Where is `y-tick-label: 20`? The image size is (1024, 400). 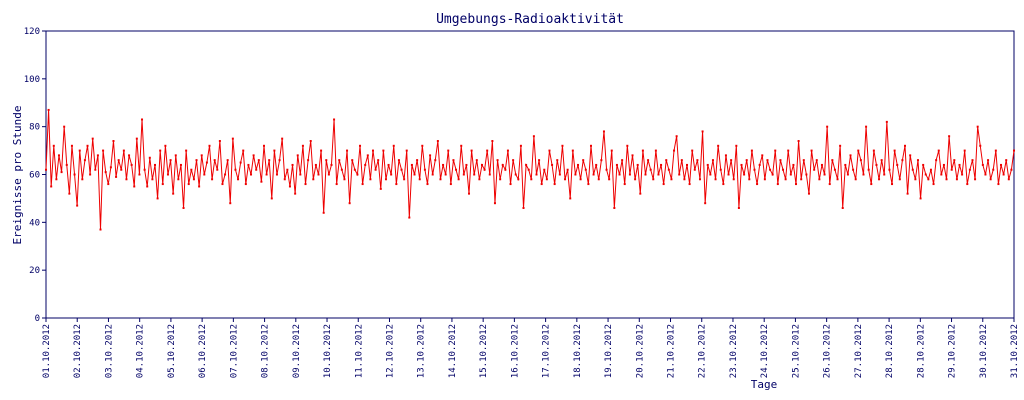
y-tick-label: 20 is located at coordinates (34, 271).